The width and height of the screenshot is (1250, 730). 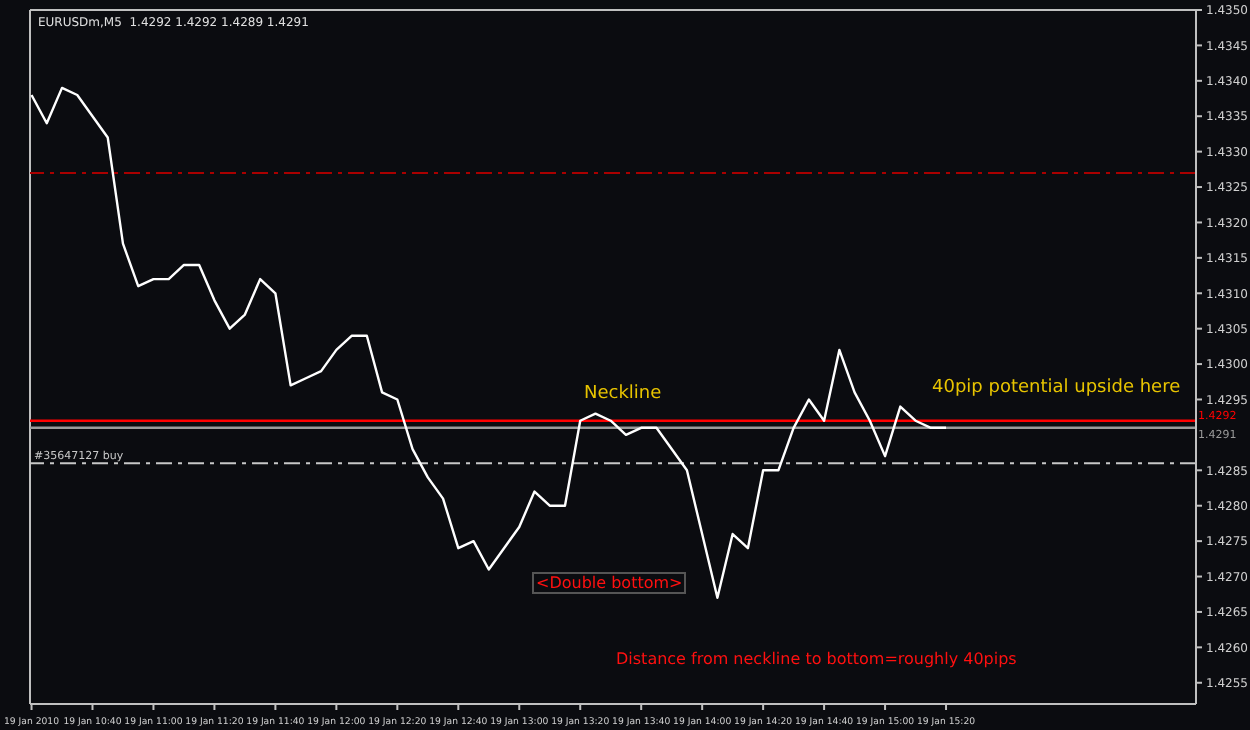 I want to click on annotation: Neckline, so click(x=623, y=394).